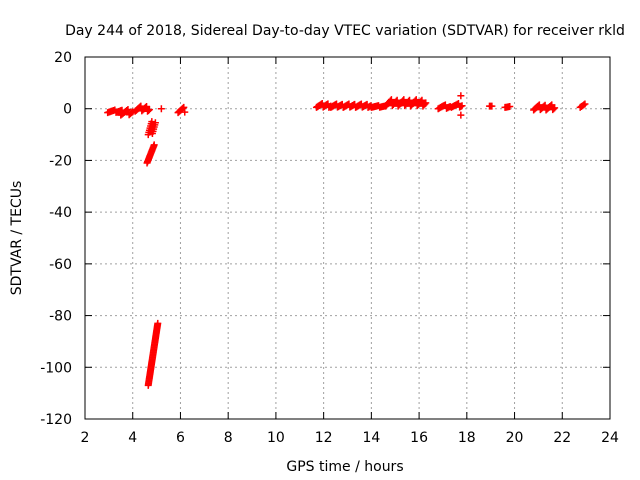 The width and height of the screenshot is (640, 480). Describe the element at coordinates (610, 438) in the screenshot. I see `x-tick-label: 24` at that location.